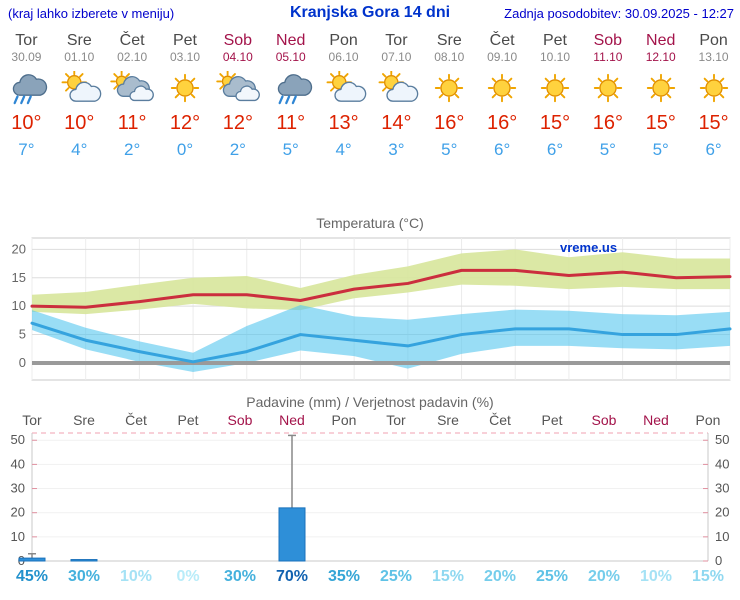  I want to click on precip-day-label: Tor, so click(32, 420).